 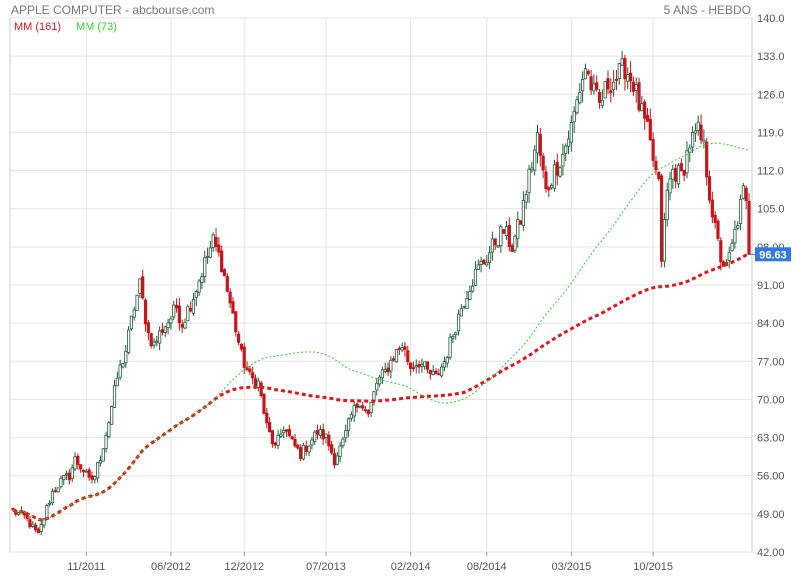 What do you see at coordinates (707, 10) in the screenshot?
I see `period-label: 5 ANS - HEBDO` at bounding box center [707, 10].